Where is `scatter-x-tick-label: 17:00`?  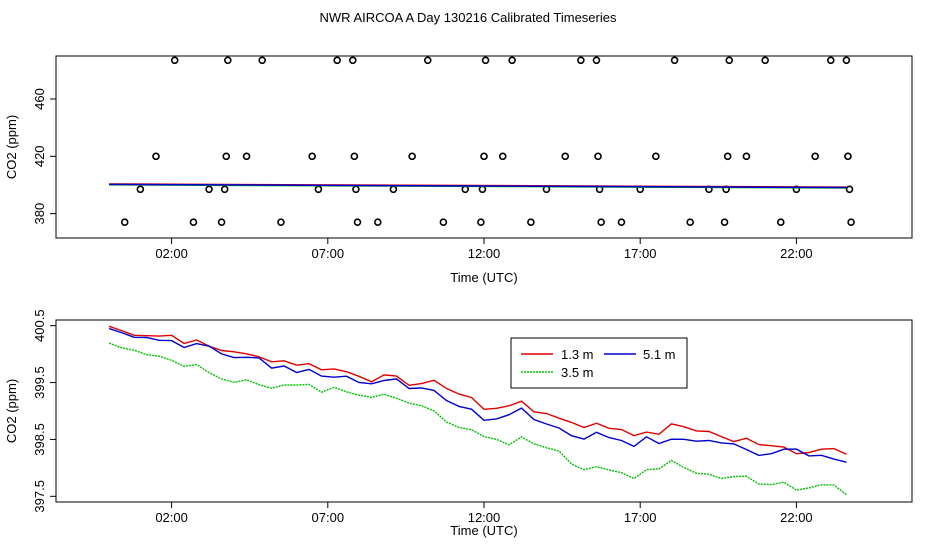 scatter-x-tick-label: 17:00 is located at coordinates (640, 253).